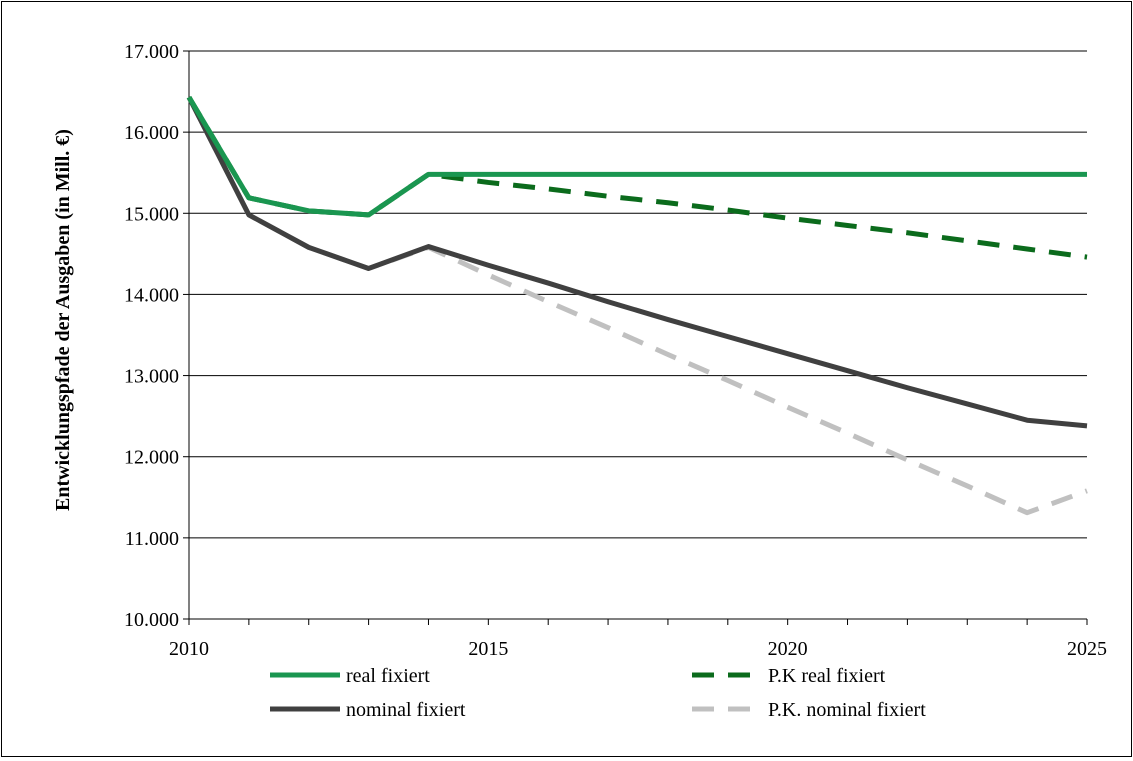 The height and width of the screenshot is (761, 1133). What do you see at coordinates (1087, 649) in the screenshot?
I see `x-tick-label: 2025` at bounding box center [1087, 649].